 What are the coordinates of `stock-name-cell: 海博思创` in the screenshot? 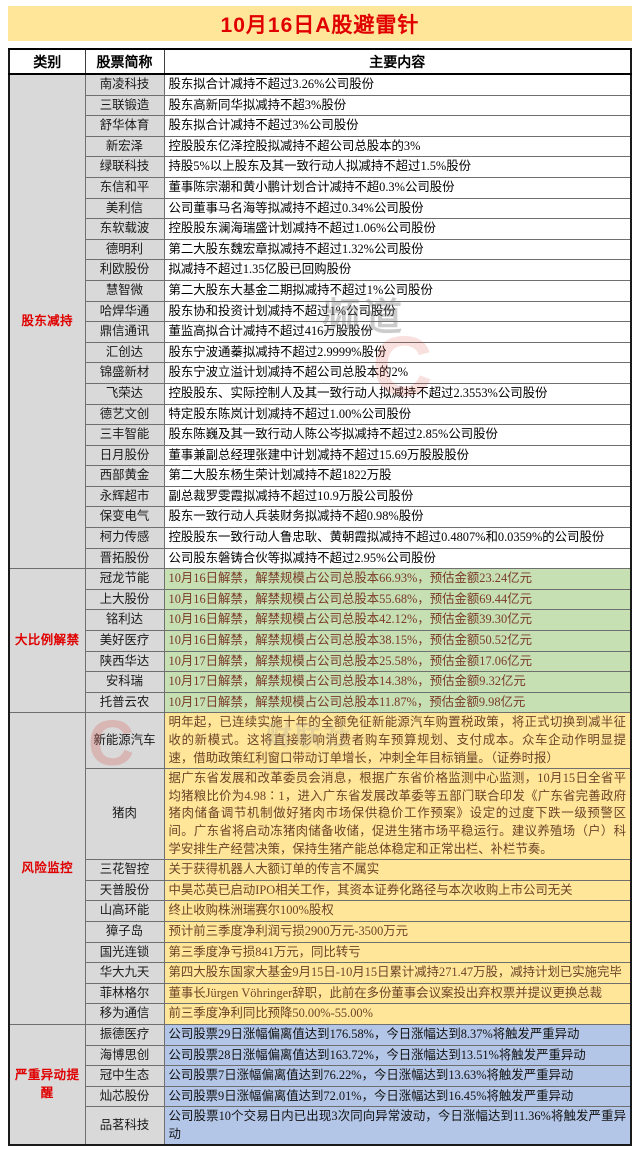 It's located at (124, 1055).